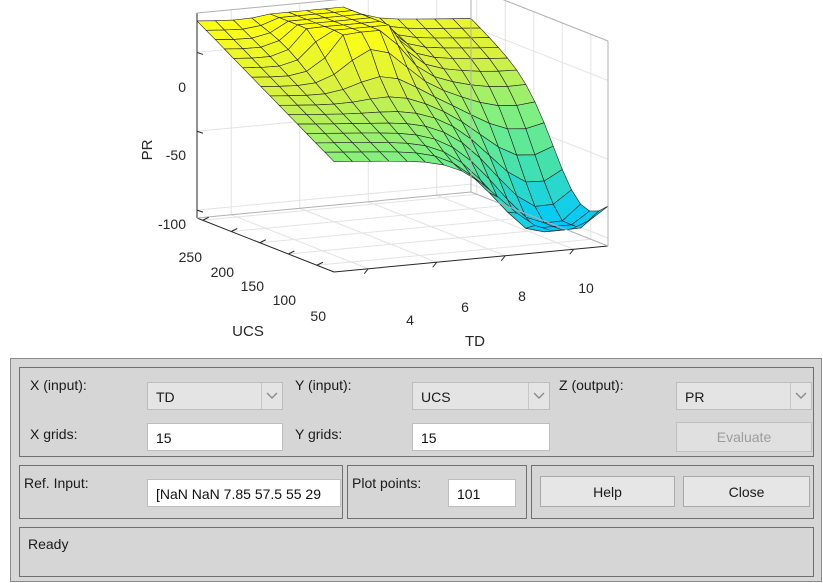 This screenshot has height=583, width=823. I want to click on close-button: Close, so click(746, 491).